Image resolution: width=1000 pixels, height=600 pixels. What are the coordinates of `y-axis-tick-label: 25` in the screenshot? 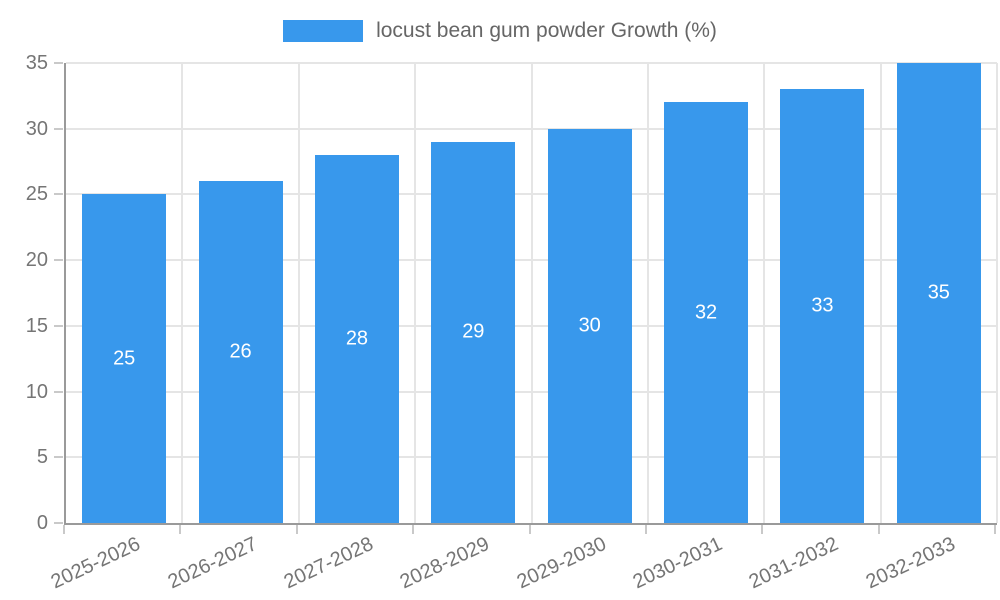 It's located at (36, 194).